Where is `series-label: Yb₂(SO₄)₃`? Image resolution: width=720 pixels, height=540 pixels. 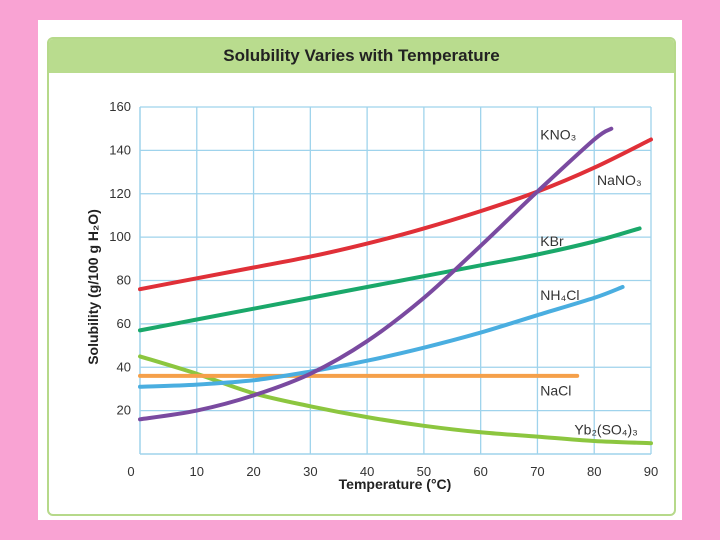
series-label: Yb₂(SO₄)₃ is located at coordinates (606, 429).